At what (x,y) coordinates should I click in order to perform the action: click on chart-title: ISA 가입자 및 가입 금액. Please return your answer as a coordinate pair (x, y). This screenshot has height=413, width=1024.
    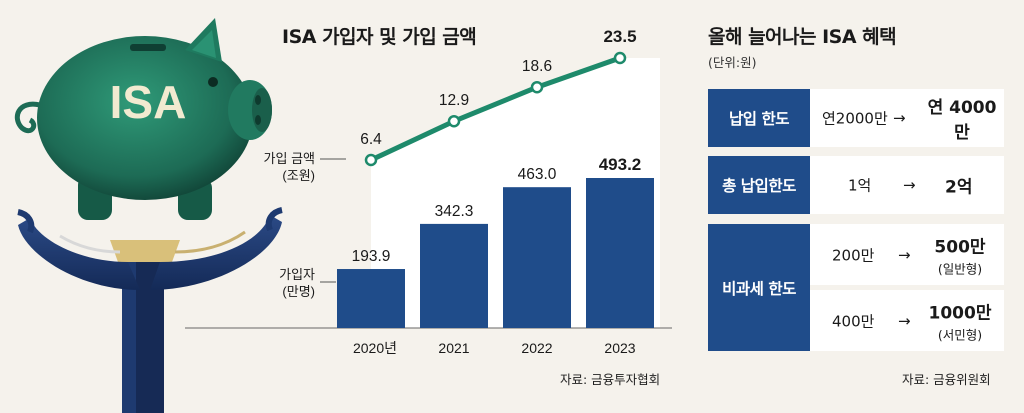
    Looking at the image, I should click on (379, 37).